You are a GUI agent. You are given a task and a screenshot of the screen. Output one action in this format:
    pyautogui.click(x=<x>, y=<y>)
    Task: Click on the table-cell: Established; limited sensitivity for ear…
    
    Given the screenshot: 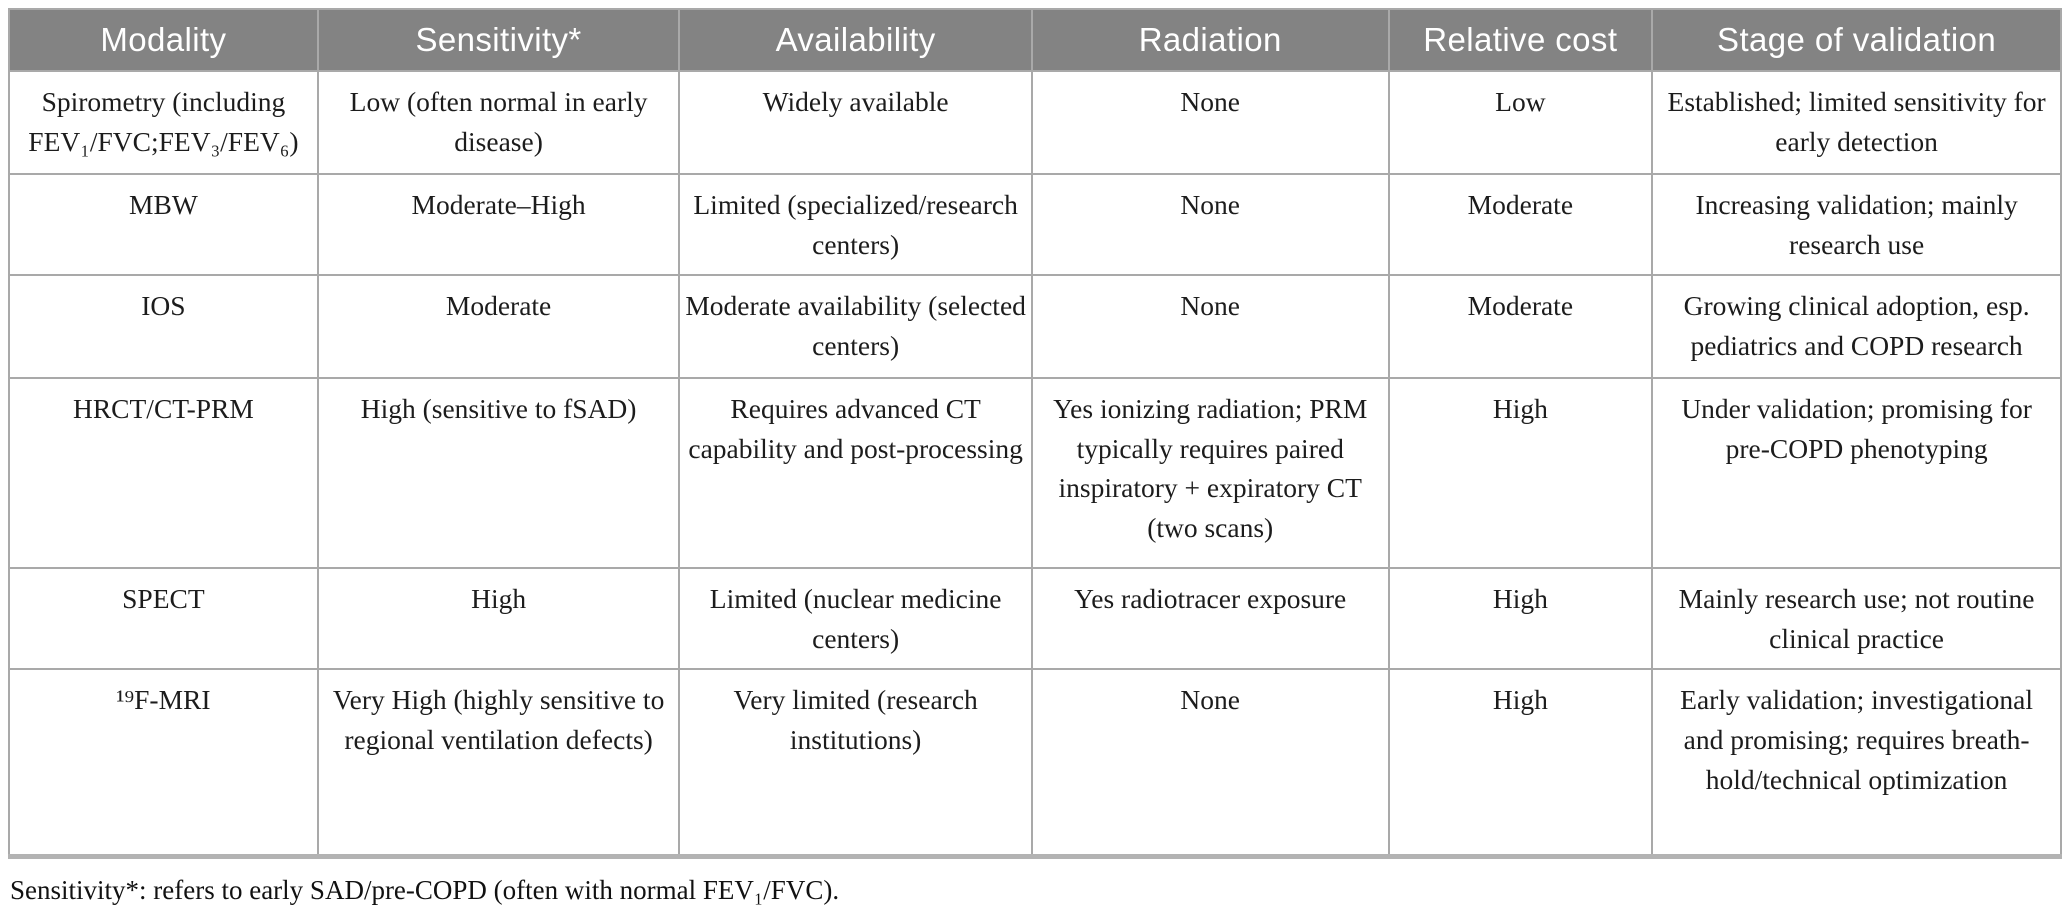 What is the action you would take?
    pyautogui.click(x=1856, y=122)
    